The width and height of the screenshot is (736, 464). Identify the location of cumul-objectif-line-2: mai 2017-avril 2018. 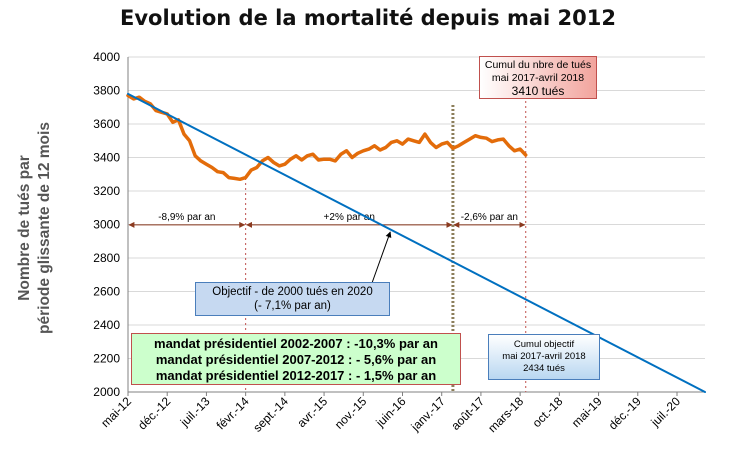
(544, 356).